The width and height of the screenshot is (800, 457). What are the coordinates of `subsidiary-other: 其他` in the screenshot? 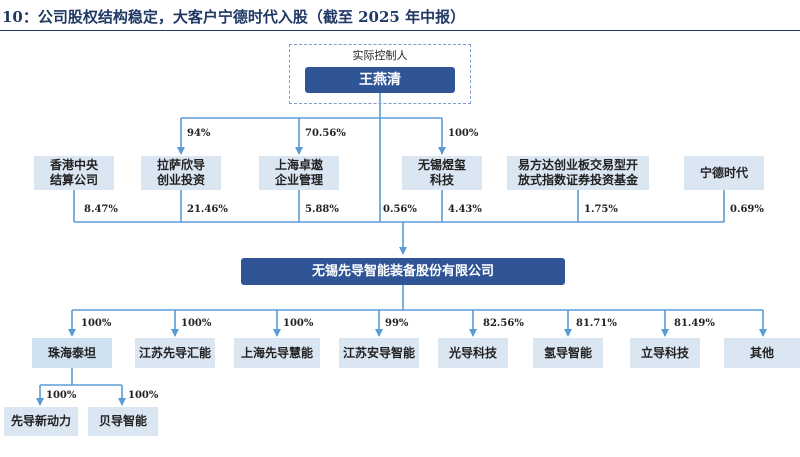 It's located at (762, 353).